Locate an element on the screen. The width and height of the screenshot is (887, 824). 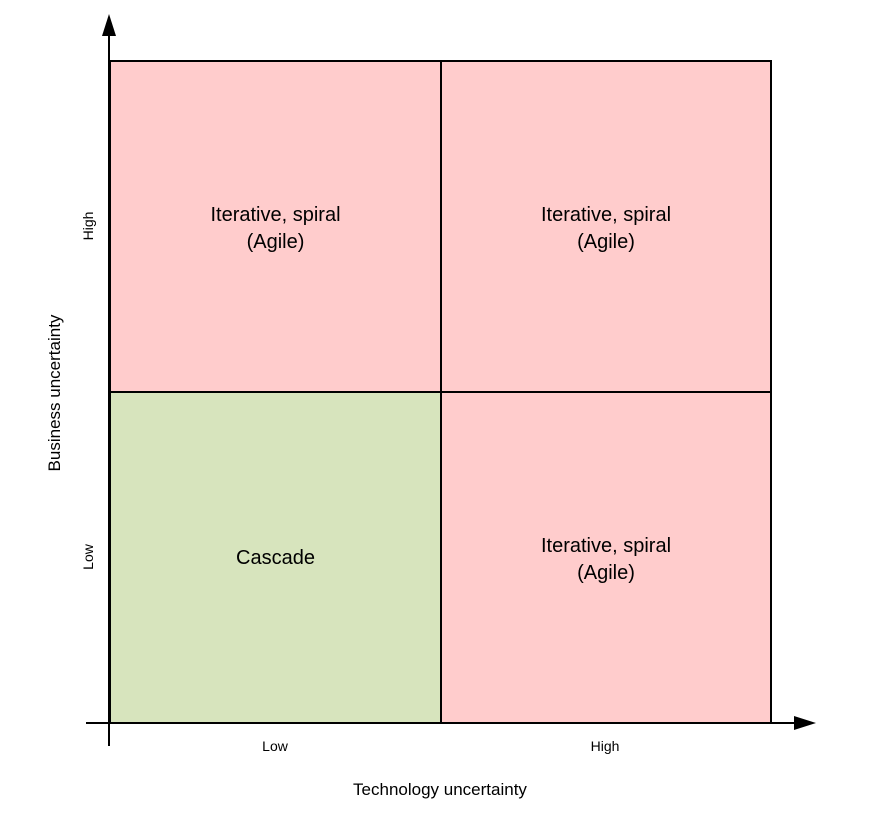
x-tick-low: Low is located at coordinates (275, 746).